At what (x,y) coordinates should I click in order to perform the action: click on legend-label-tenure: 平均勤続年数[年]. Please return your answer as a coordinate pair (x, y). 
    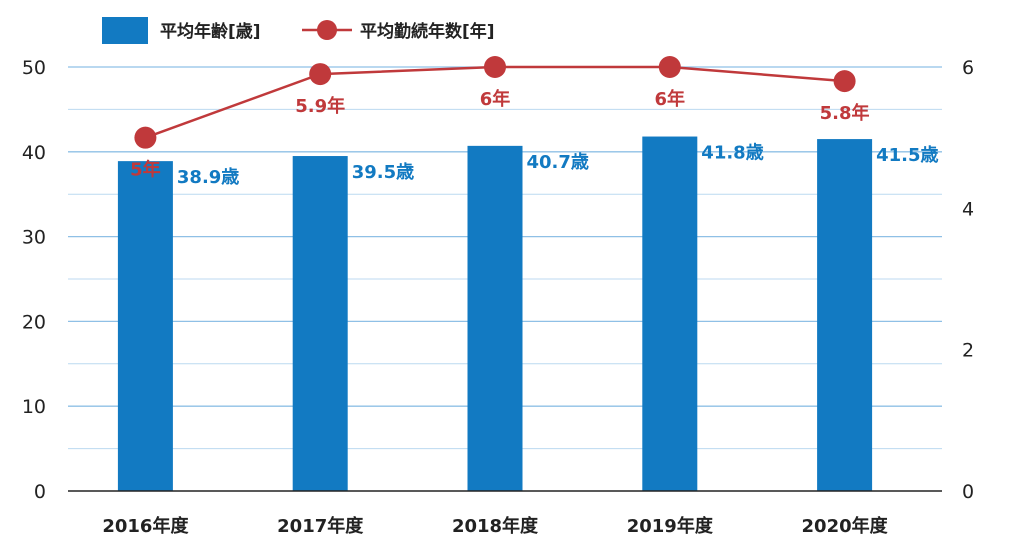
    Looking at the image, I should click on (427, 31).